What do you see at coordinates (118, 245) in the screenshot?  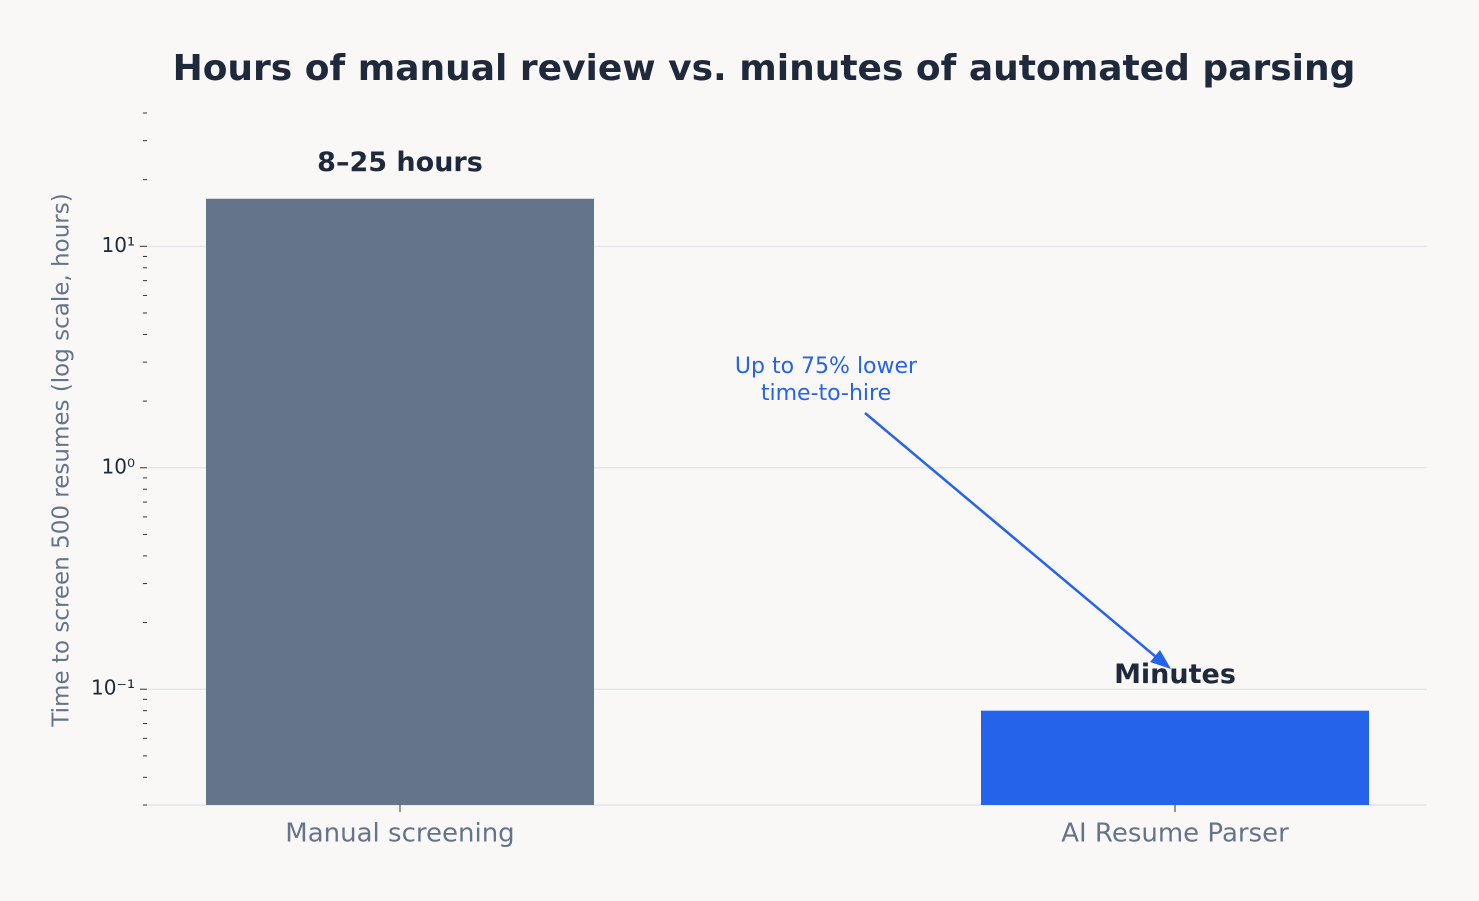 I see `y-tick-label: 10¹` at bounding box center [118, 245].